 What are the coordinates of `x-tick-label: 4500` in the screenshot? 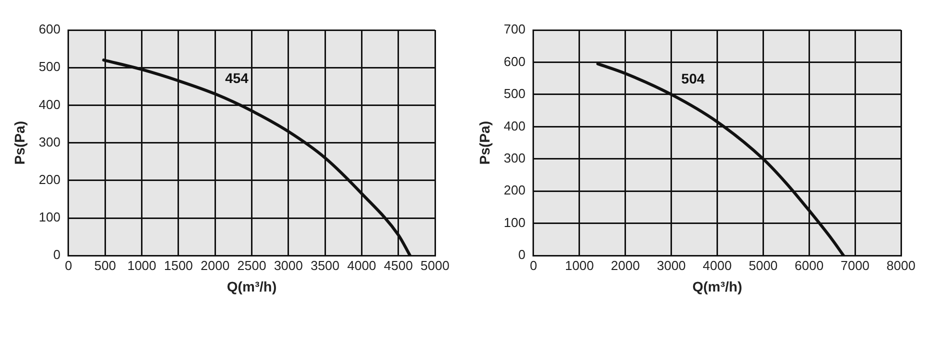 It's located at (398, 265).